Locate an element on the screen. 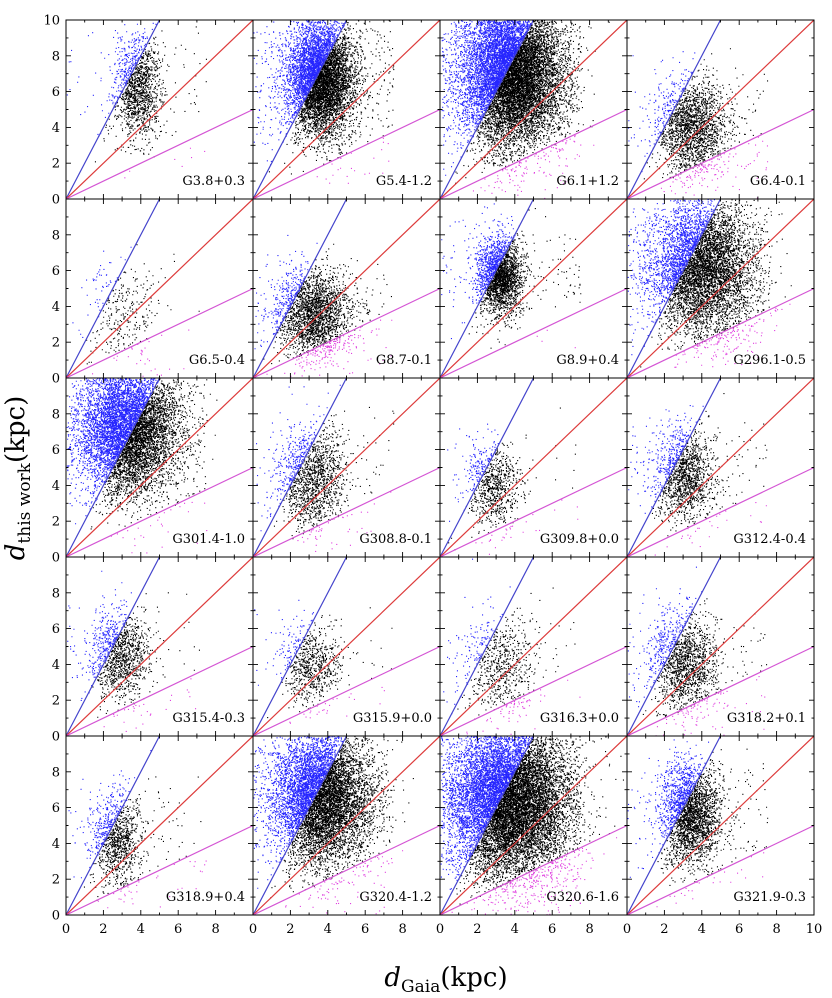 Image resolution: width=832 pixels, height=998 pixels. x-tick-label: 8 is located at coordinates (215, 929).